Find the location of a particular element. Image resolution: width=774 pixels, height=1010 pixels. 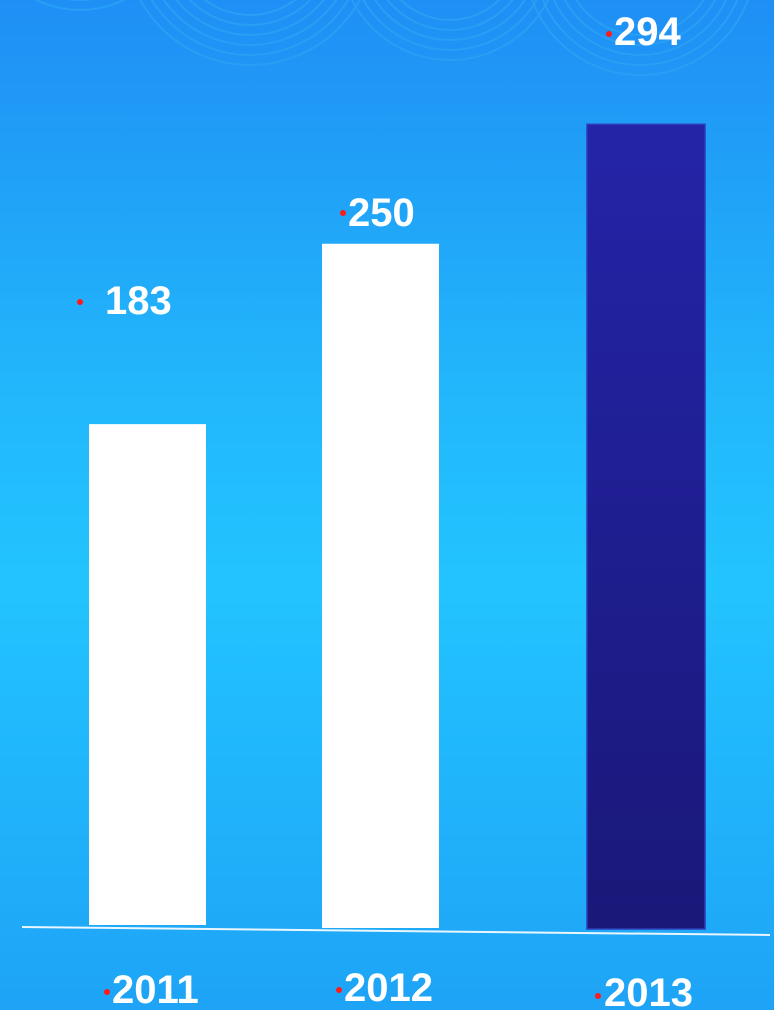

bar-2011 is located at coordinates (147, 674).